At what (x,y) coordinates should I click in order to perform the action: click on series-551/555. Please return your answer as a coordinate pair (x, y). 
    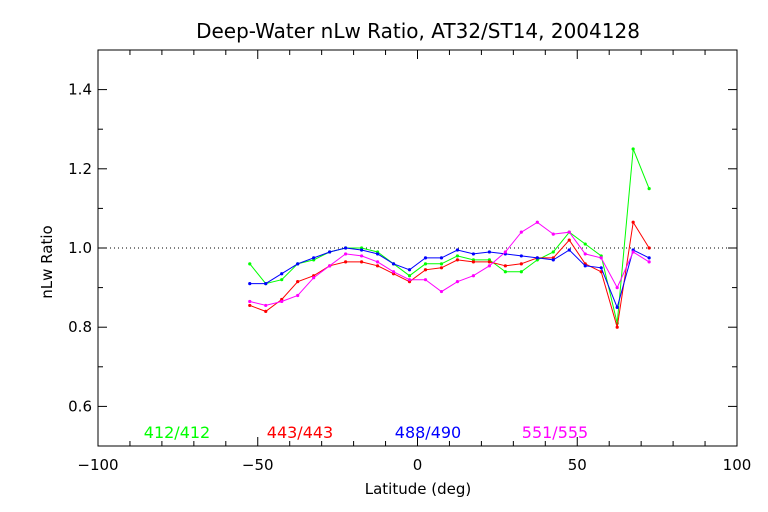
    Looking at the image, I should click on (449, 264).